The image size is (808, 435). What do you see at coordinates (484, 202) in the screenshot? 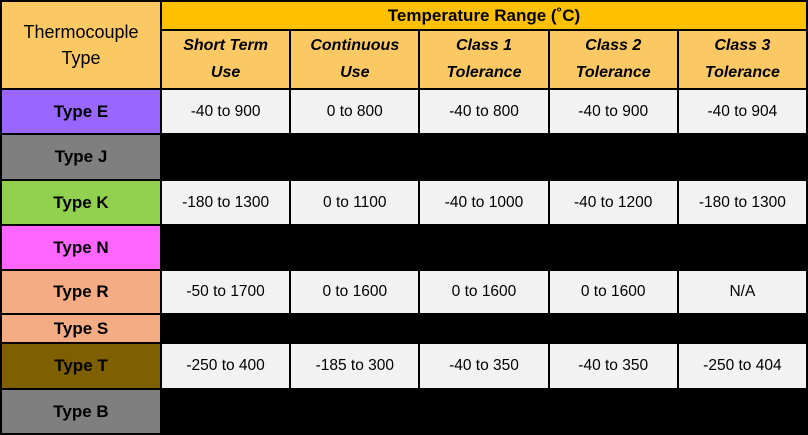
I see `table-cell: -40 to 1000` at bounding box center [484, 202].